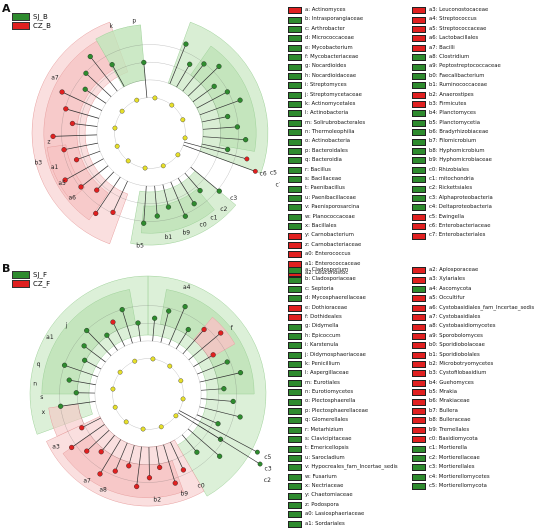 The image size is (550, 529). Describe the element at coordinates (326, 19) in the screenshot. I see `key-item: b: Intrasporangiaceae` at that location.